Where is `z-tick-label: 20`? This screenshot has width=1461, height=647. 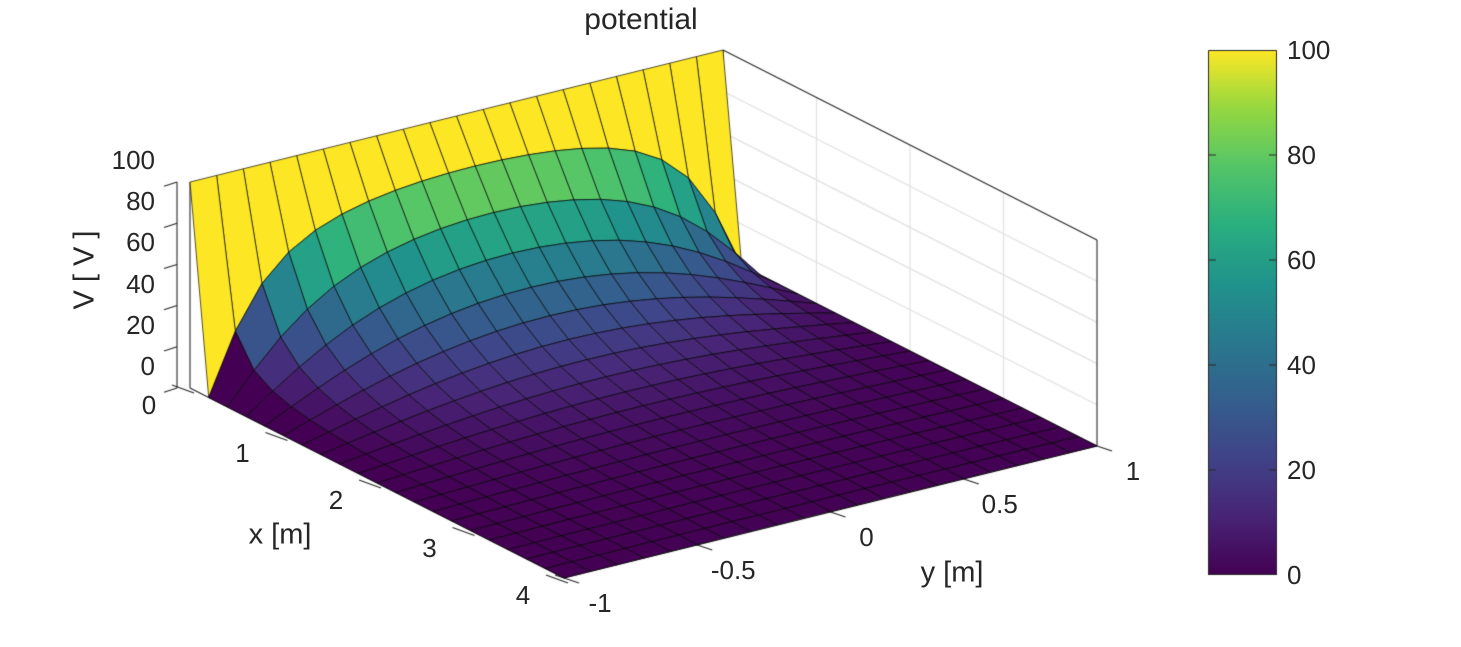 z-tick-label: 20 is located at coordinates (140, 324).